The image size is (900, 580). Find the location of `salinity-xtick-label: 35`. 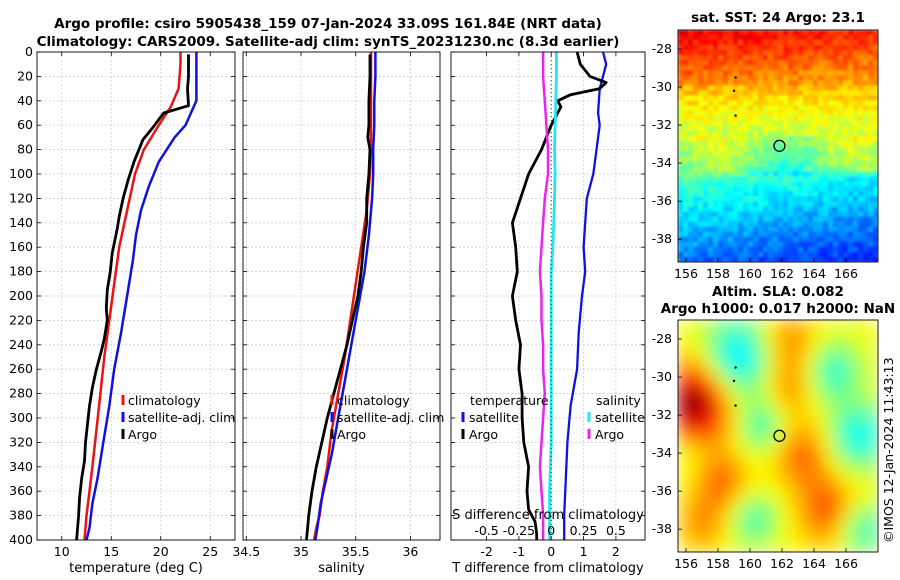

salinity-xtick-label: 35 is located at coordinates (301, 551).